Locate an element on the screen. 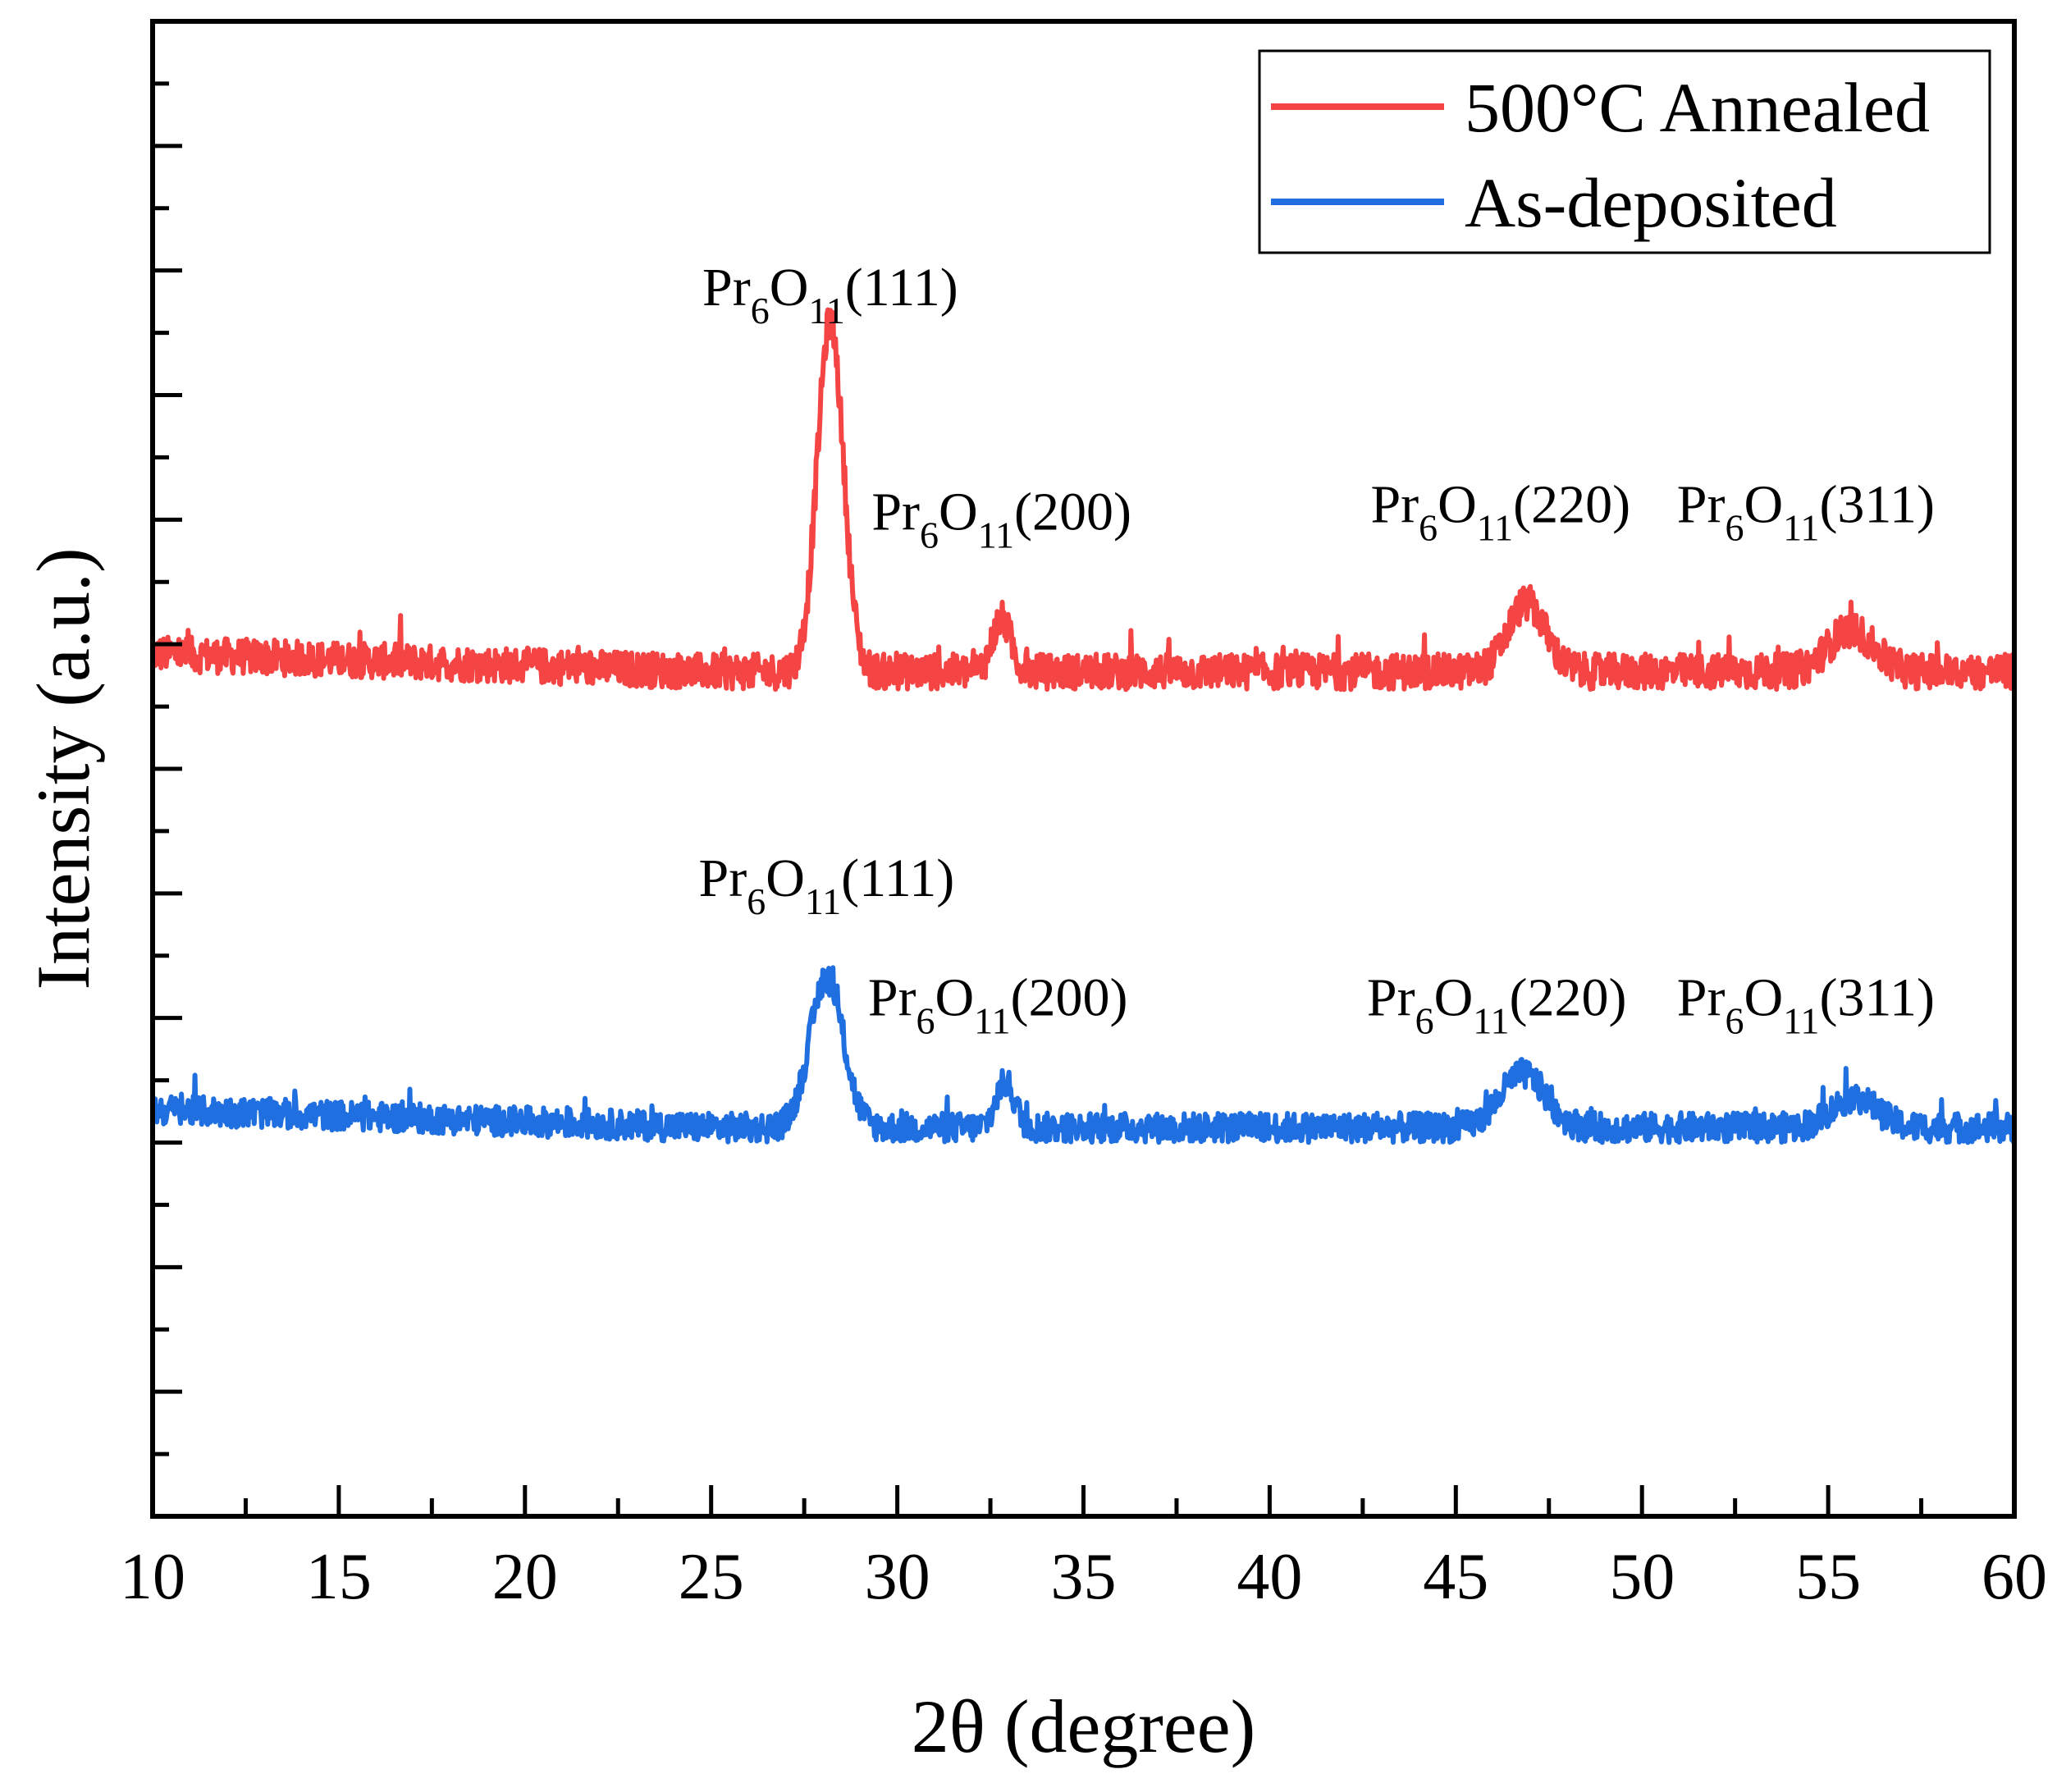 Image resolution: width=2057 pixels, height=1792 pixels. x-tick-label: 50 is located at coordinates (1642, 1577).